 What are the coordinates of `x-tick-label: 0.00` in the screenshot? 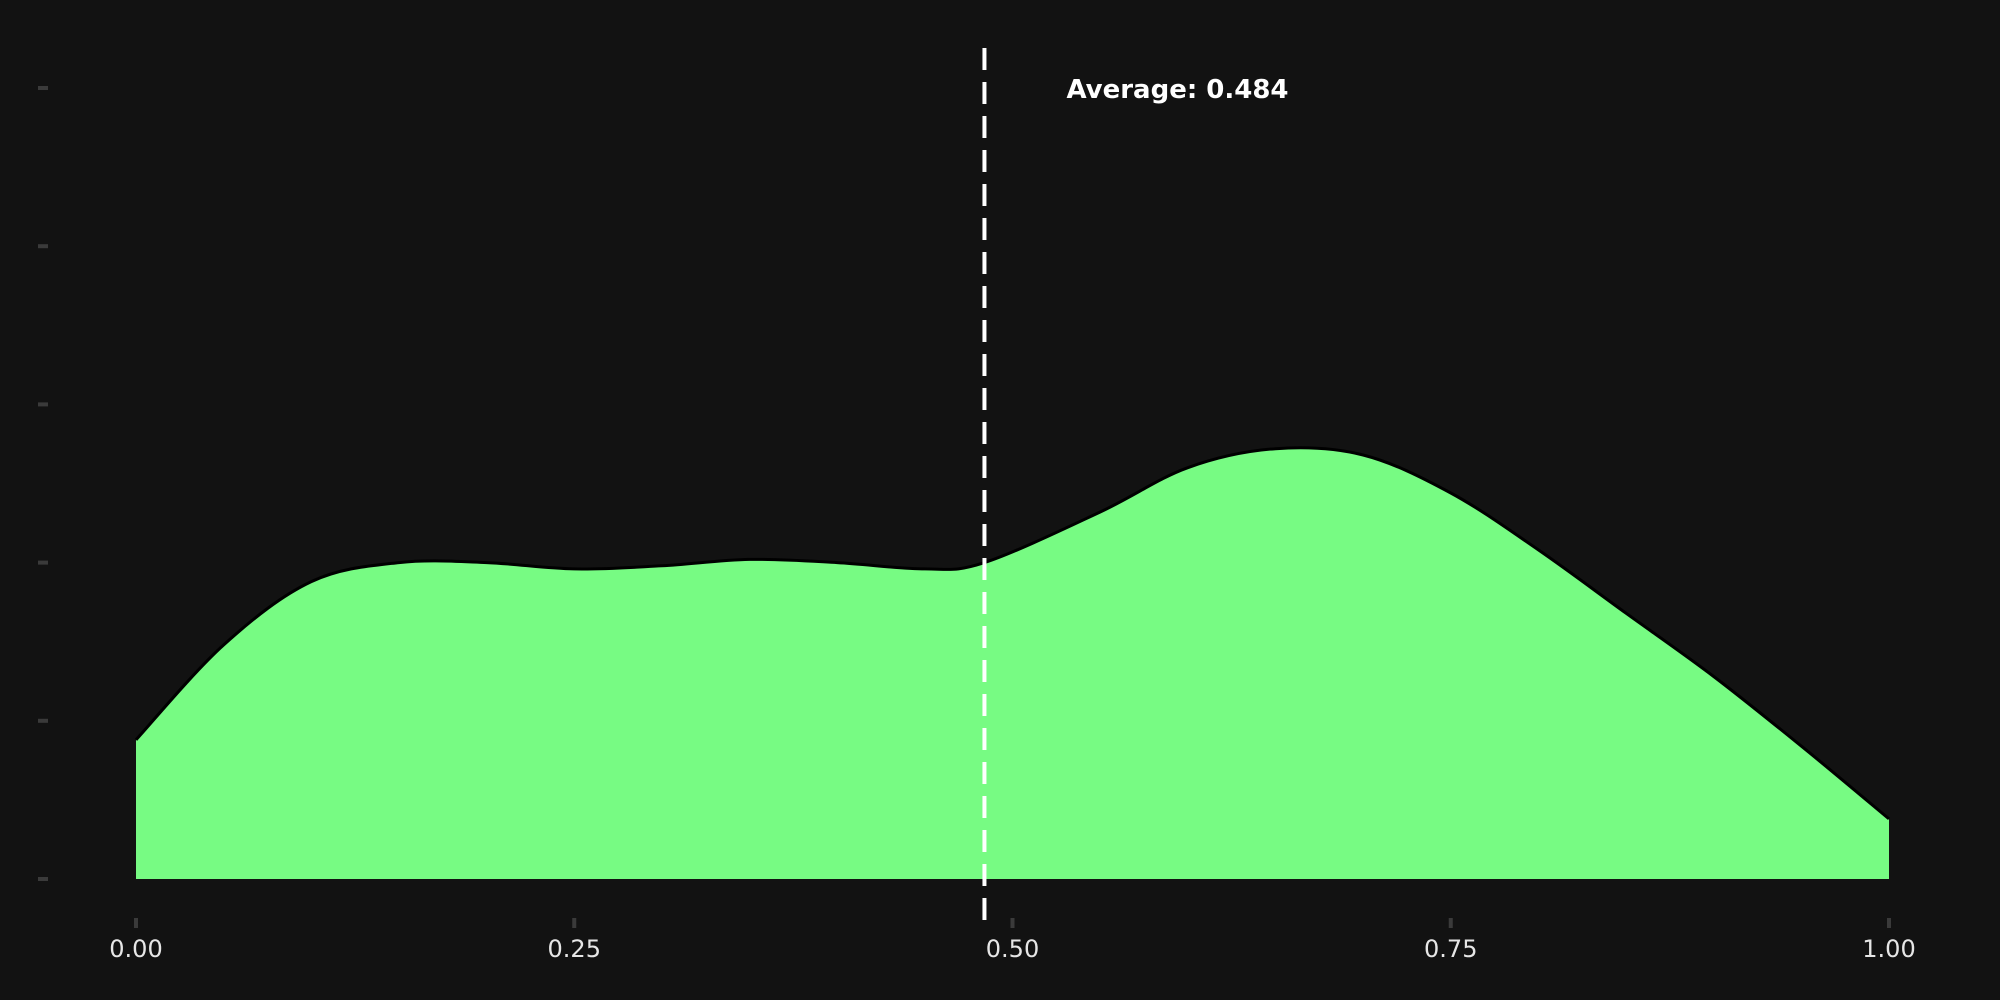 It's located at (135, 949).